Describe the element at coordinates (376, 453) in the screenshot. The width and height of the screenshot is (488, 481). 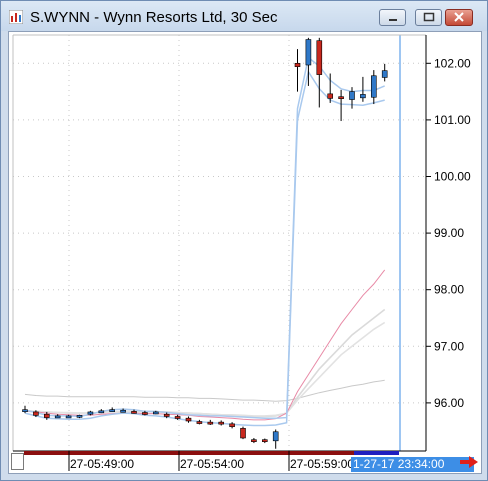
I see `session-bar-current` at that location.